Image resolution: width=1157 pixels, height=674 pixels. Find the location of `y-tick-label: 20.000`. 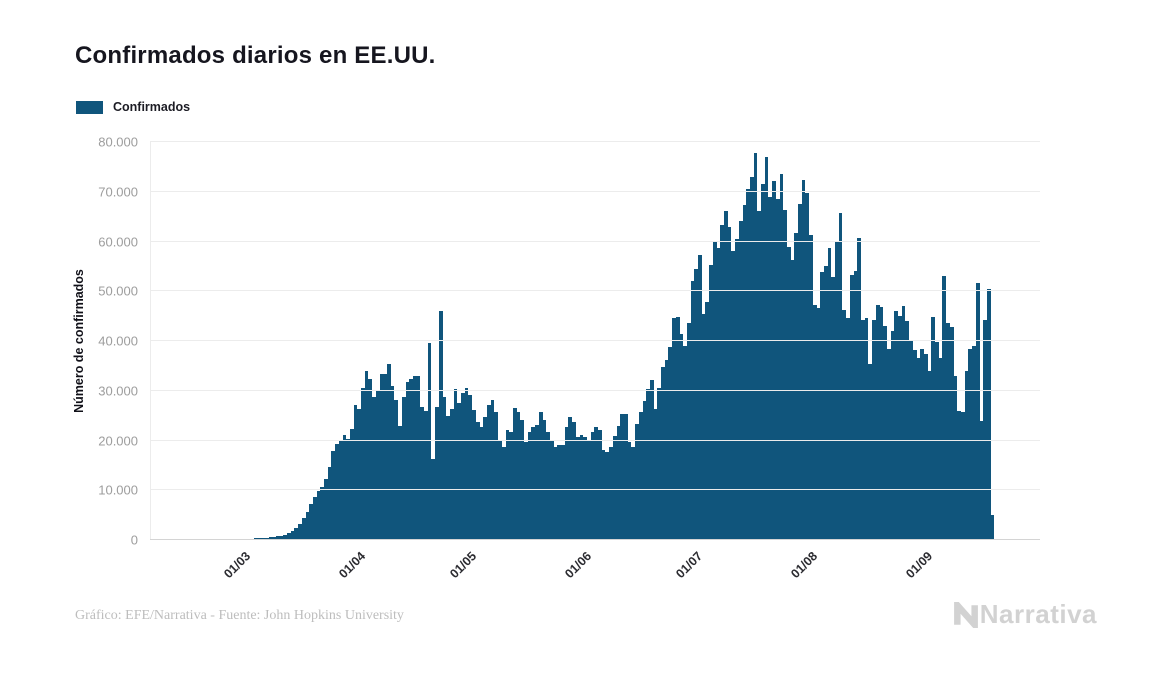

y-tick-label: 20.000 is located at coordinates (118, 440).